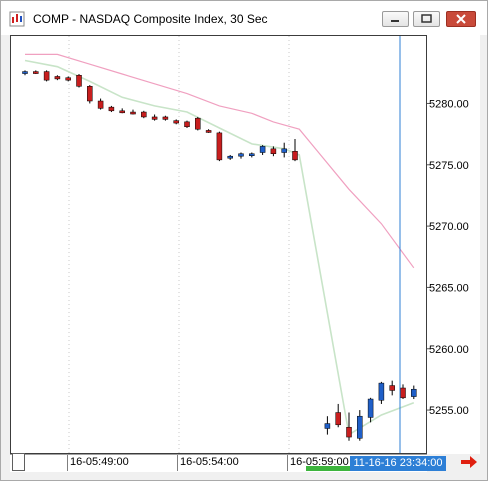 The image size is (488, 481). Describe the element at coordinates (449, 166) in the screenshot. I see `price-label: 5275.00` at that location.